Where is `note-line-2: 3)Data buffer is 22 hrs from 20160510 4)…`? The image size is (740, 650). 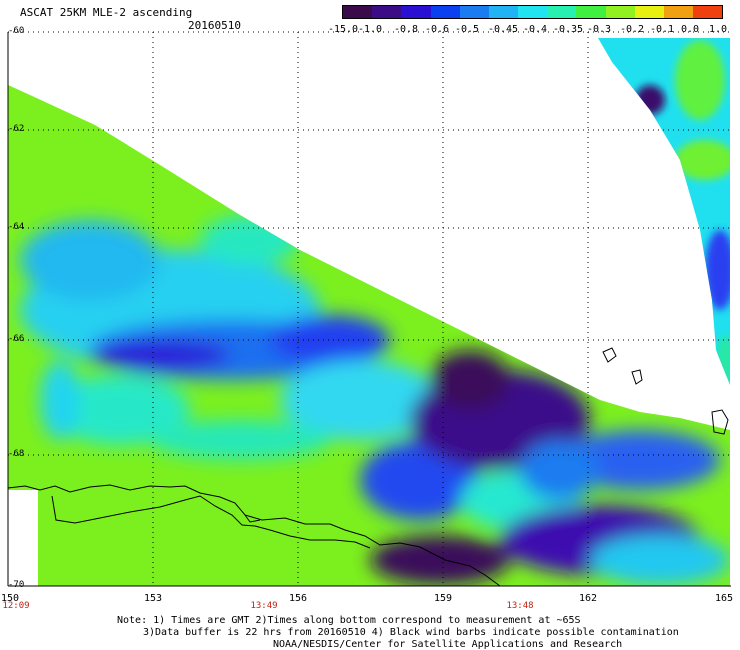 note-line-2: 3)Data buffer is 22 hrs from 20160510 4)… is located at coordinates (411, 632).